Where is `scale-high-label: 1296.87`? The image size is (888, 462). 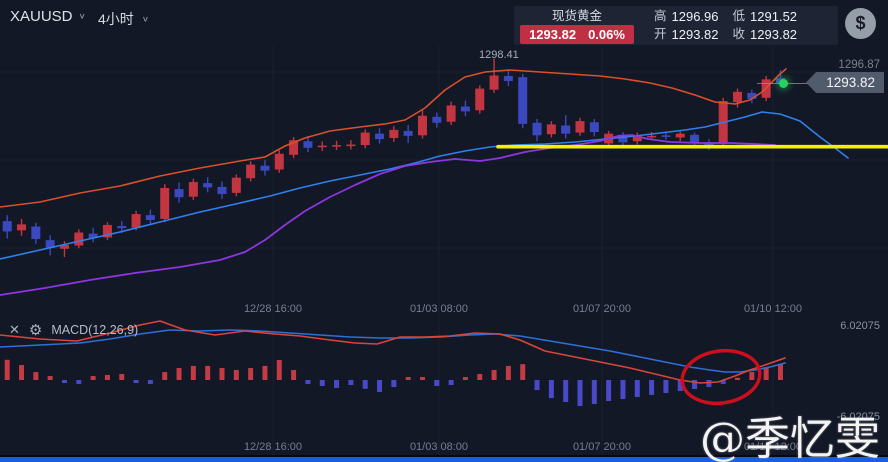 scale-high-label: 1296.87 is located at coordinates (859, 65).